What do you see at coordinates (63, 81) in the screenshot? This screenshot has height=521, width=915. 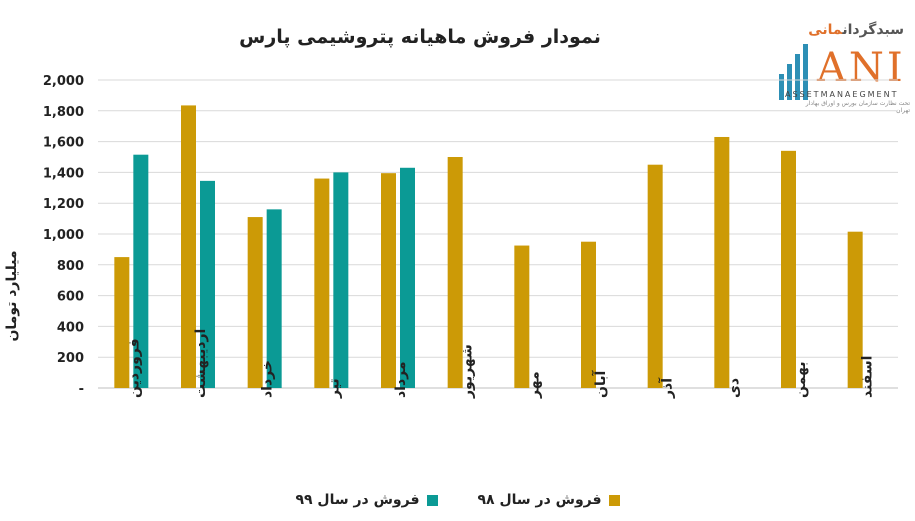 I see `y-tick-label: 2,000` at bounding box center [63, 81].